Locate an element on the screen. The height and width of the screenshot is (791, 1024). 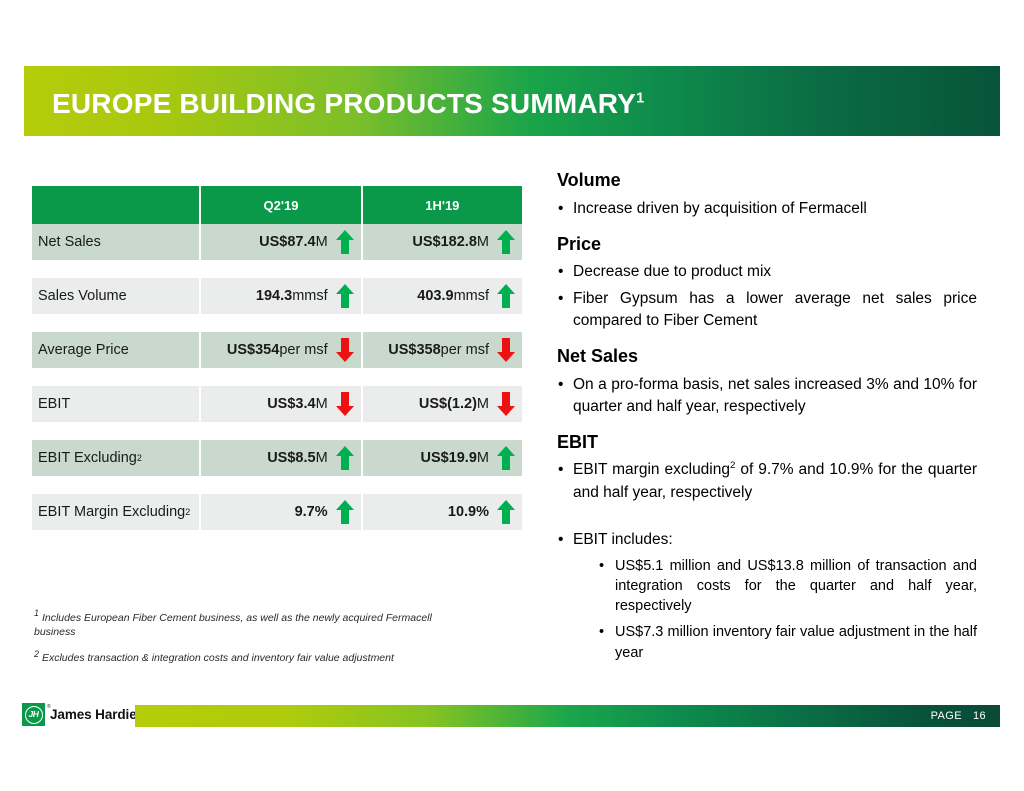
table-cell-h1-value: US$358 is located at coordinates (414, 350).